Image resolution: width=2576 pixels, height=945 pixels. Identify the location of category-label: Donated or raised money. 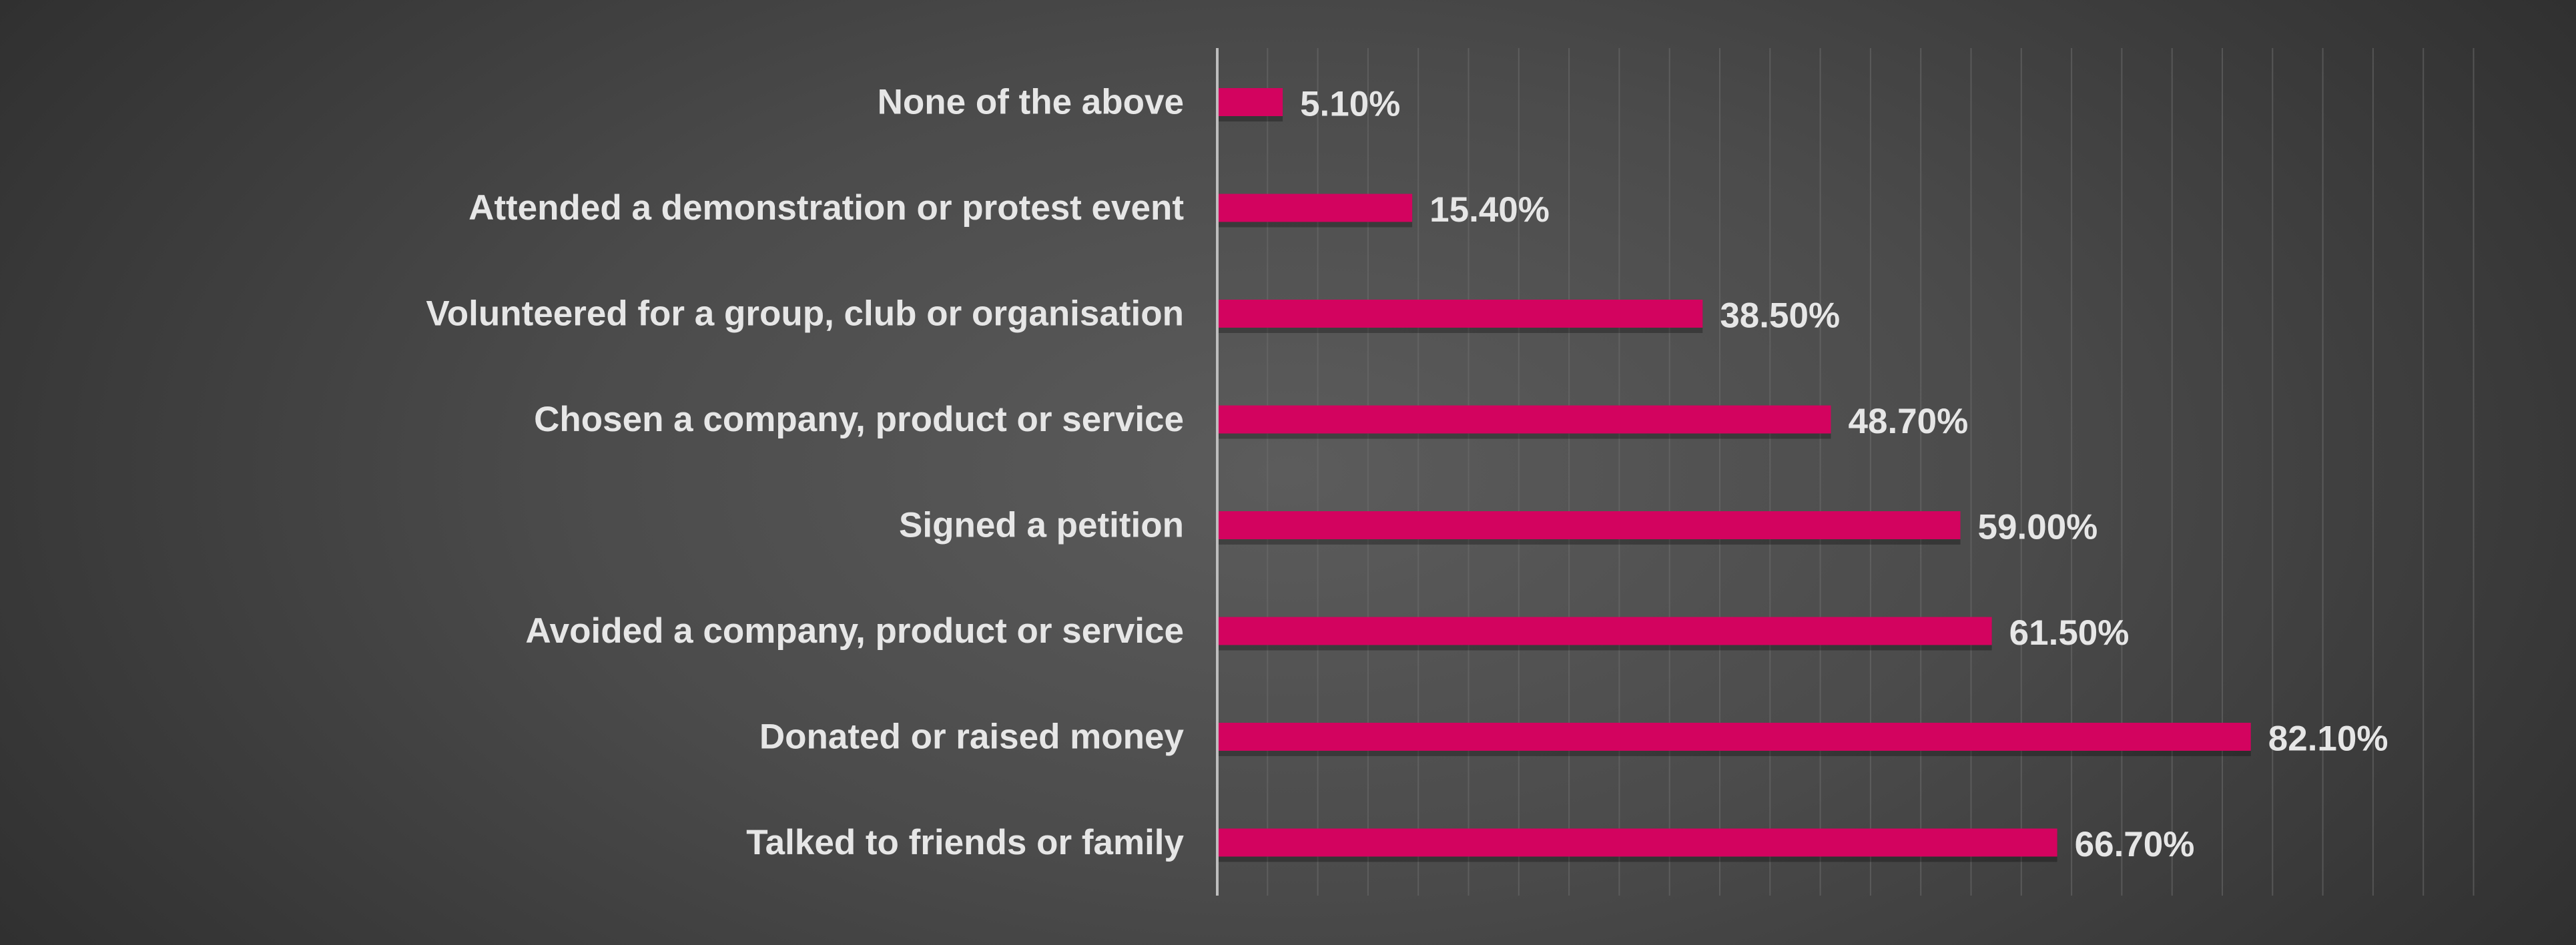
(972, 737).